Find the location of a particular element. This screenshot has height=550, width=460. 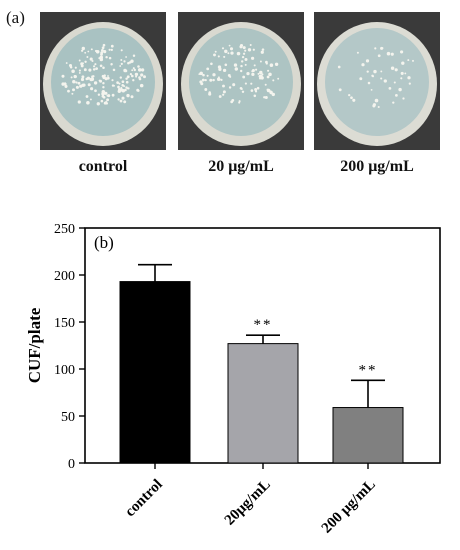

plate-photo-20ug is located at coordinates (241, 81).